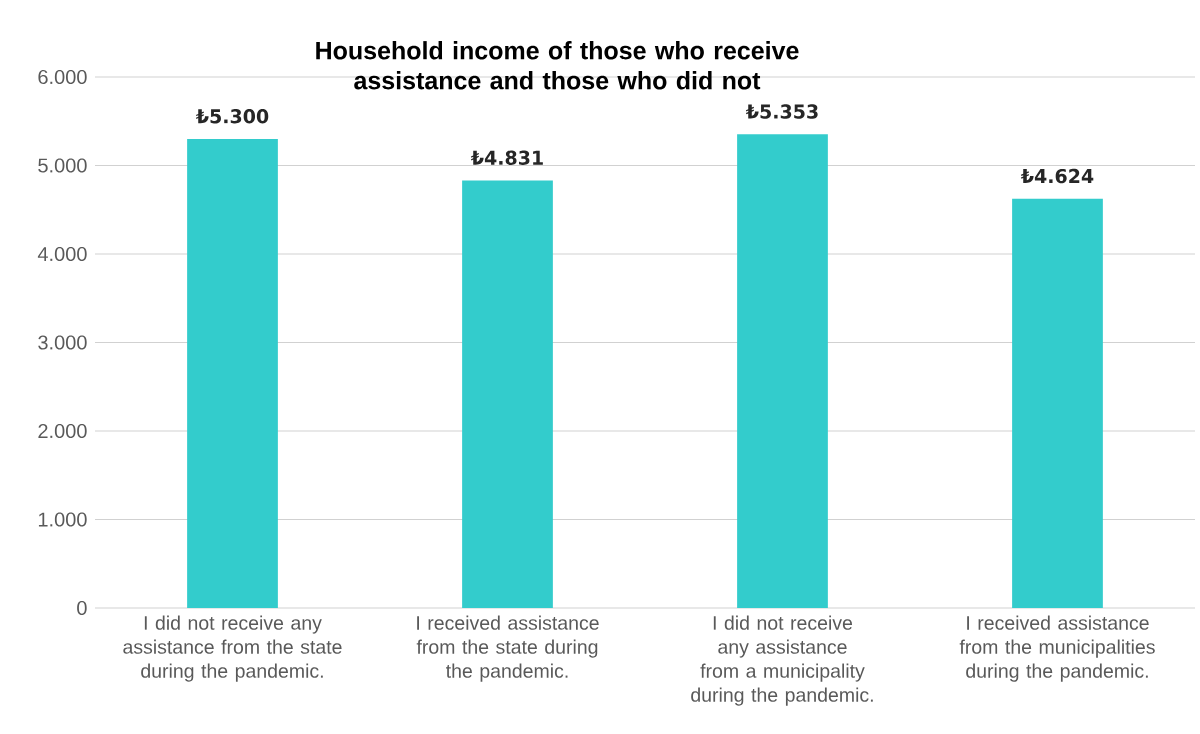 This screenshot has width=1200, height=734. Describe the element at coordinates (62, 519) in the screenshot. I see `y-tick-label: 1.000` at that location.